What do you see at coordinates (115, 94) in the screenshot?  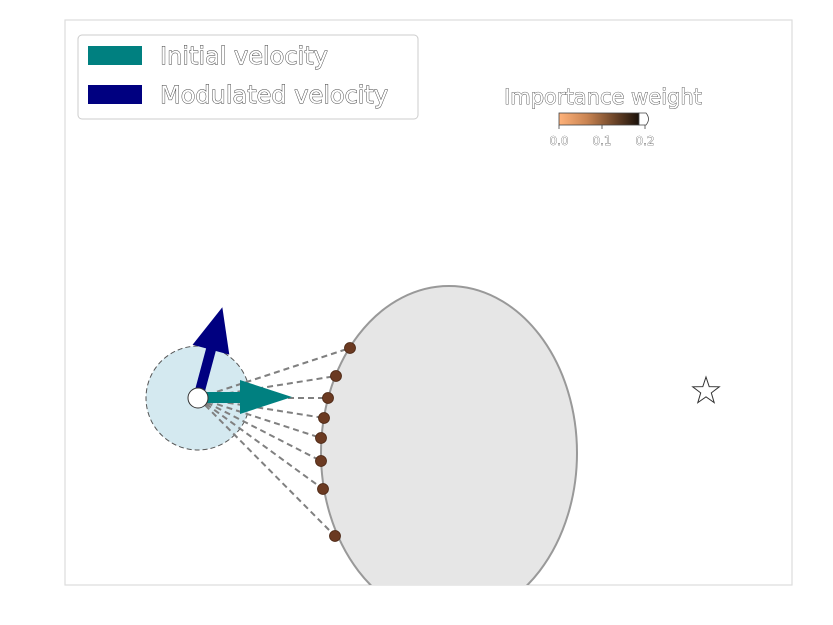 I see `legend-swatch-modulated` at bounding box center [115, 94].